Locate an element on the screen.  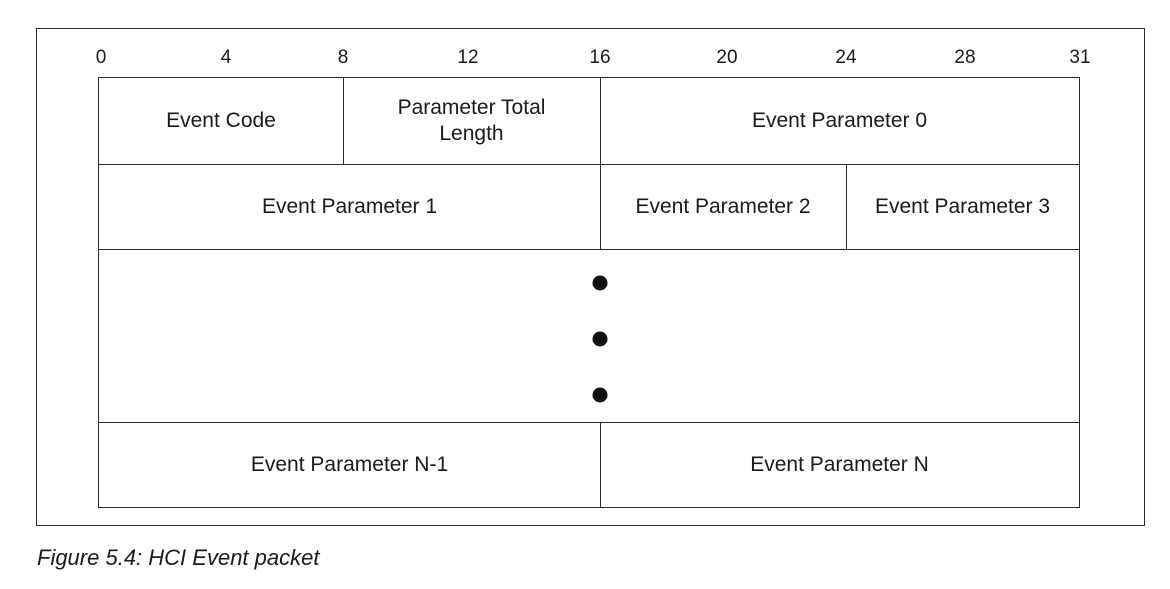
event-parameter-2-cell: Event Parameter 2 is located at coordinates (723, 206).